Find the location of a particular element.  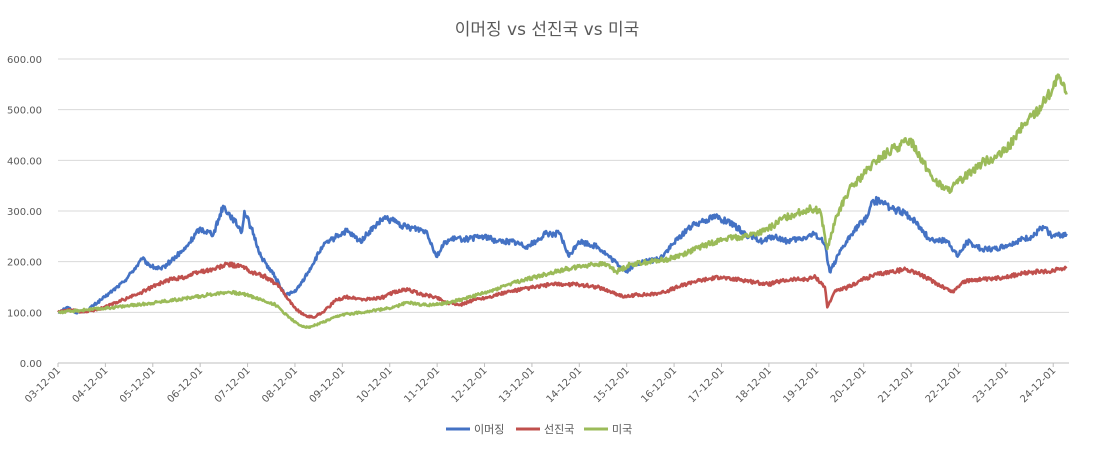

x-tick-label: 23-12-01 is located at coordinates (991, 385).